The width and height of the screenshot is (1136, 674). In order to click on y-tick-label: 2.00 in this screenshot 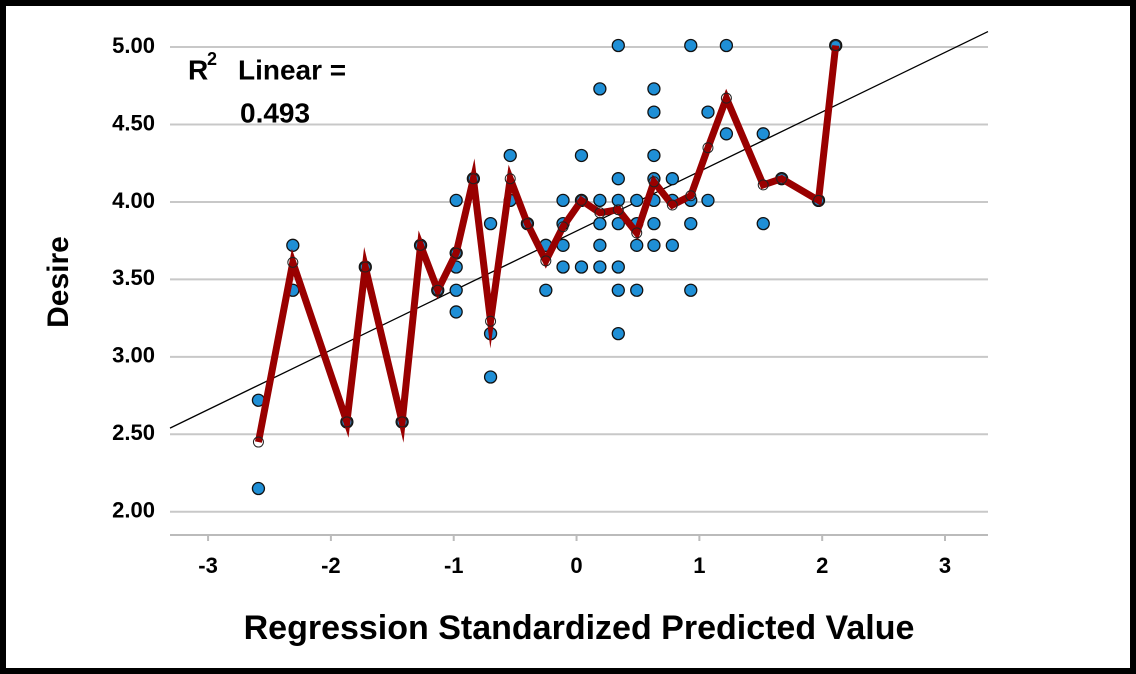, I will do `click(133, 510)`.